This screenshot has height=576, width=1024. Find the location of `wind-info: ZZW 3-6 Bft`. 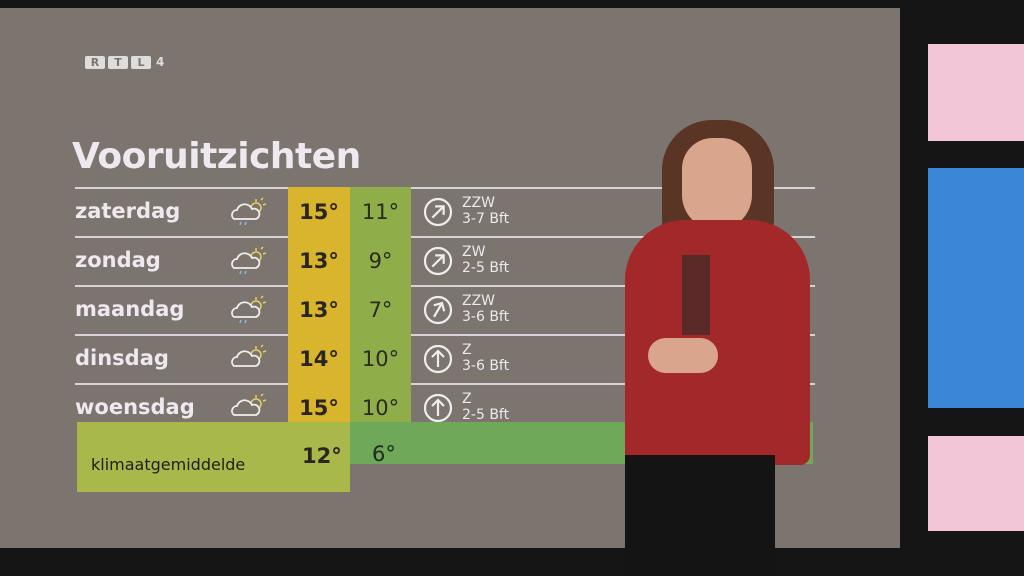

wind-info: ZZW 3-6 Bft is located at coordinates (485, 309).